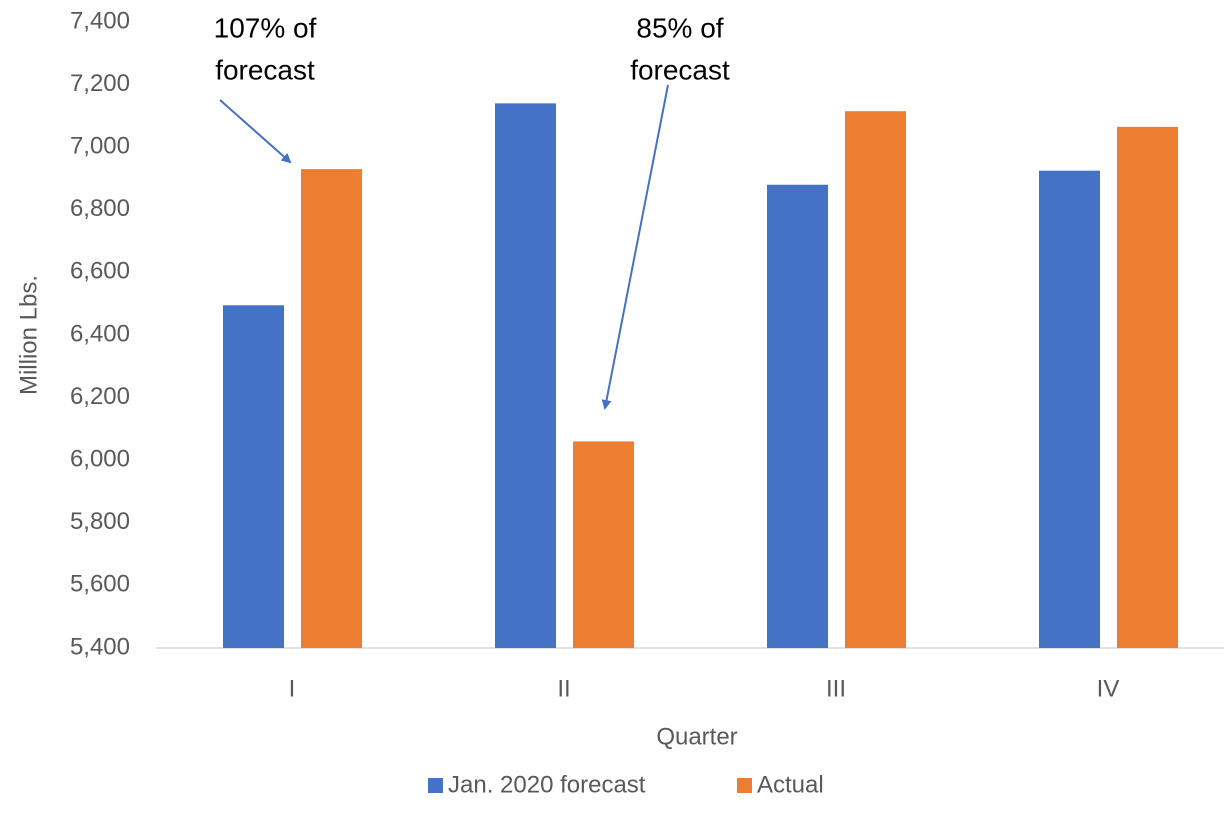 Image resolution: width=1225 pixels, height=827 pixels. I want to click on y-axis-title: Million Lbs., so click(28, 335).